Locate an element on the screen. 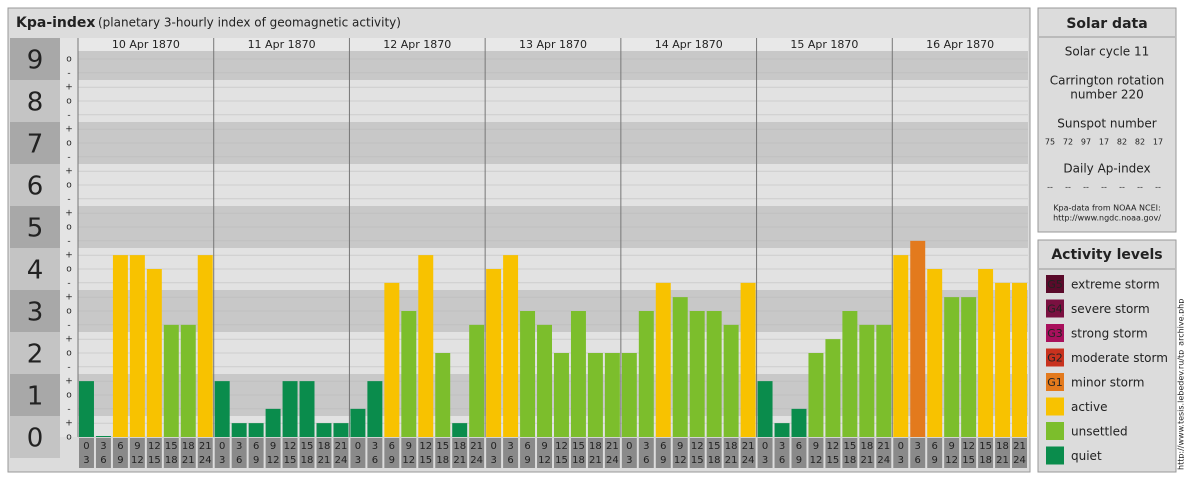 Image resolution: width=1184 pixels, height=480 pixels. level-name: minor storm is located at coordinates (1107, 383).